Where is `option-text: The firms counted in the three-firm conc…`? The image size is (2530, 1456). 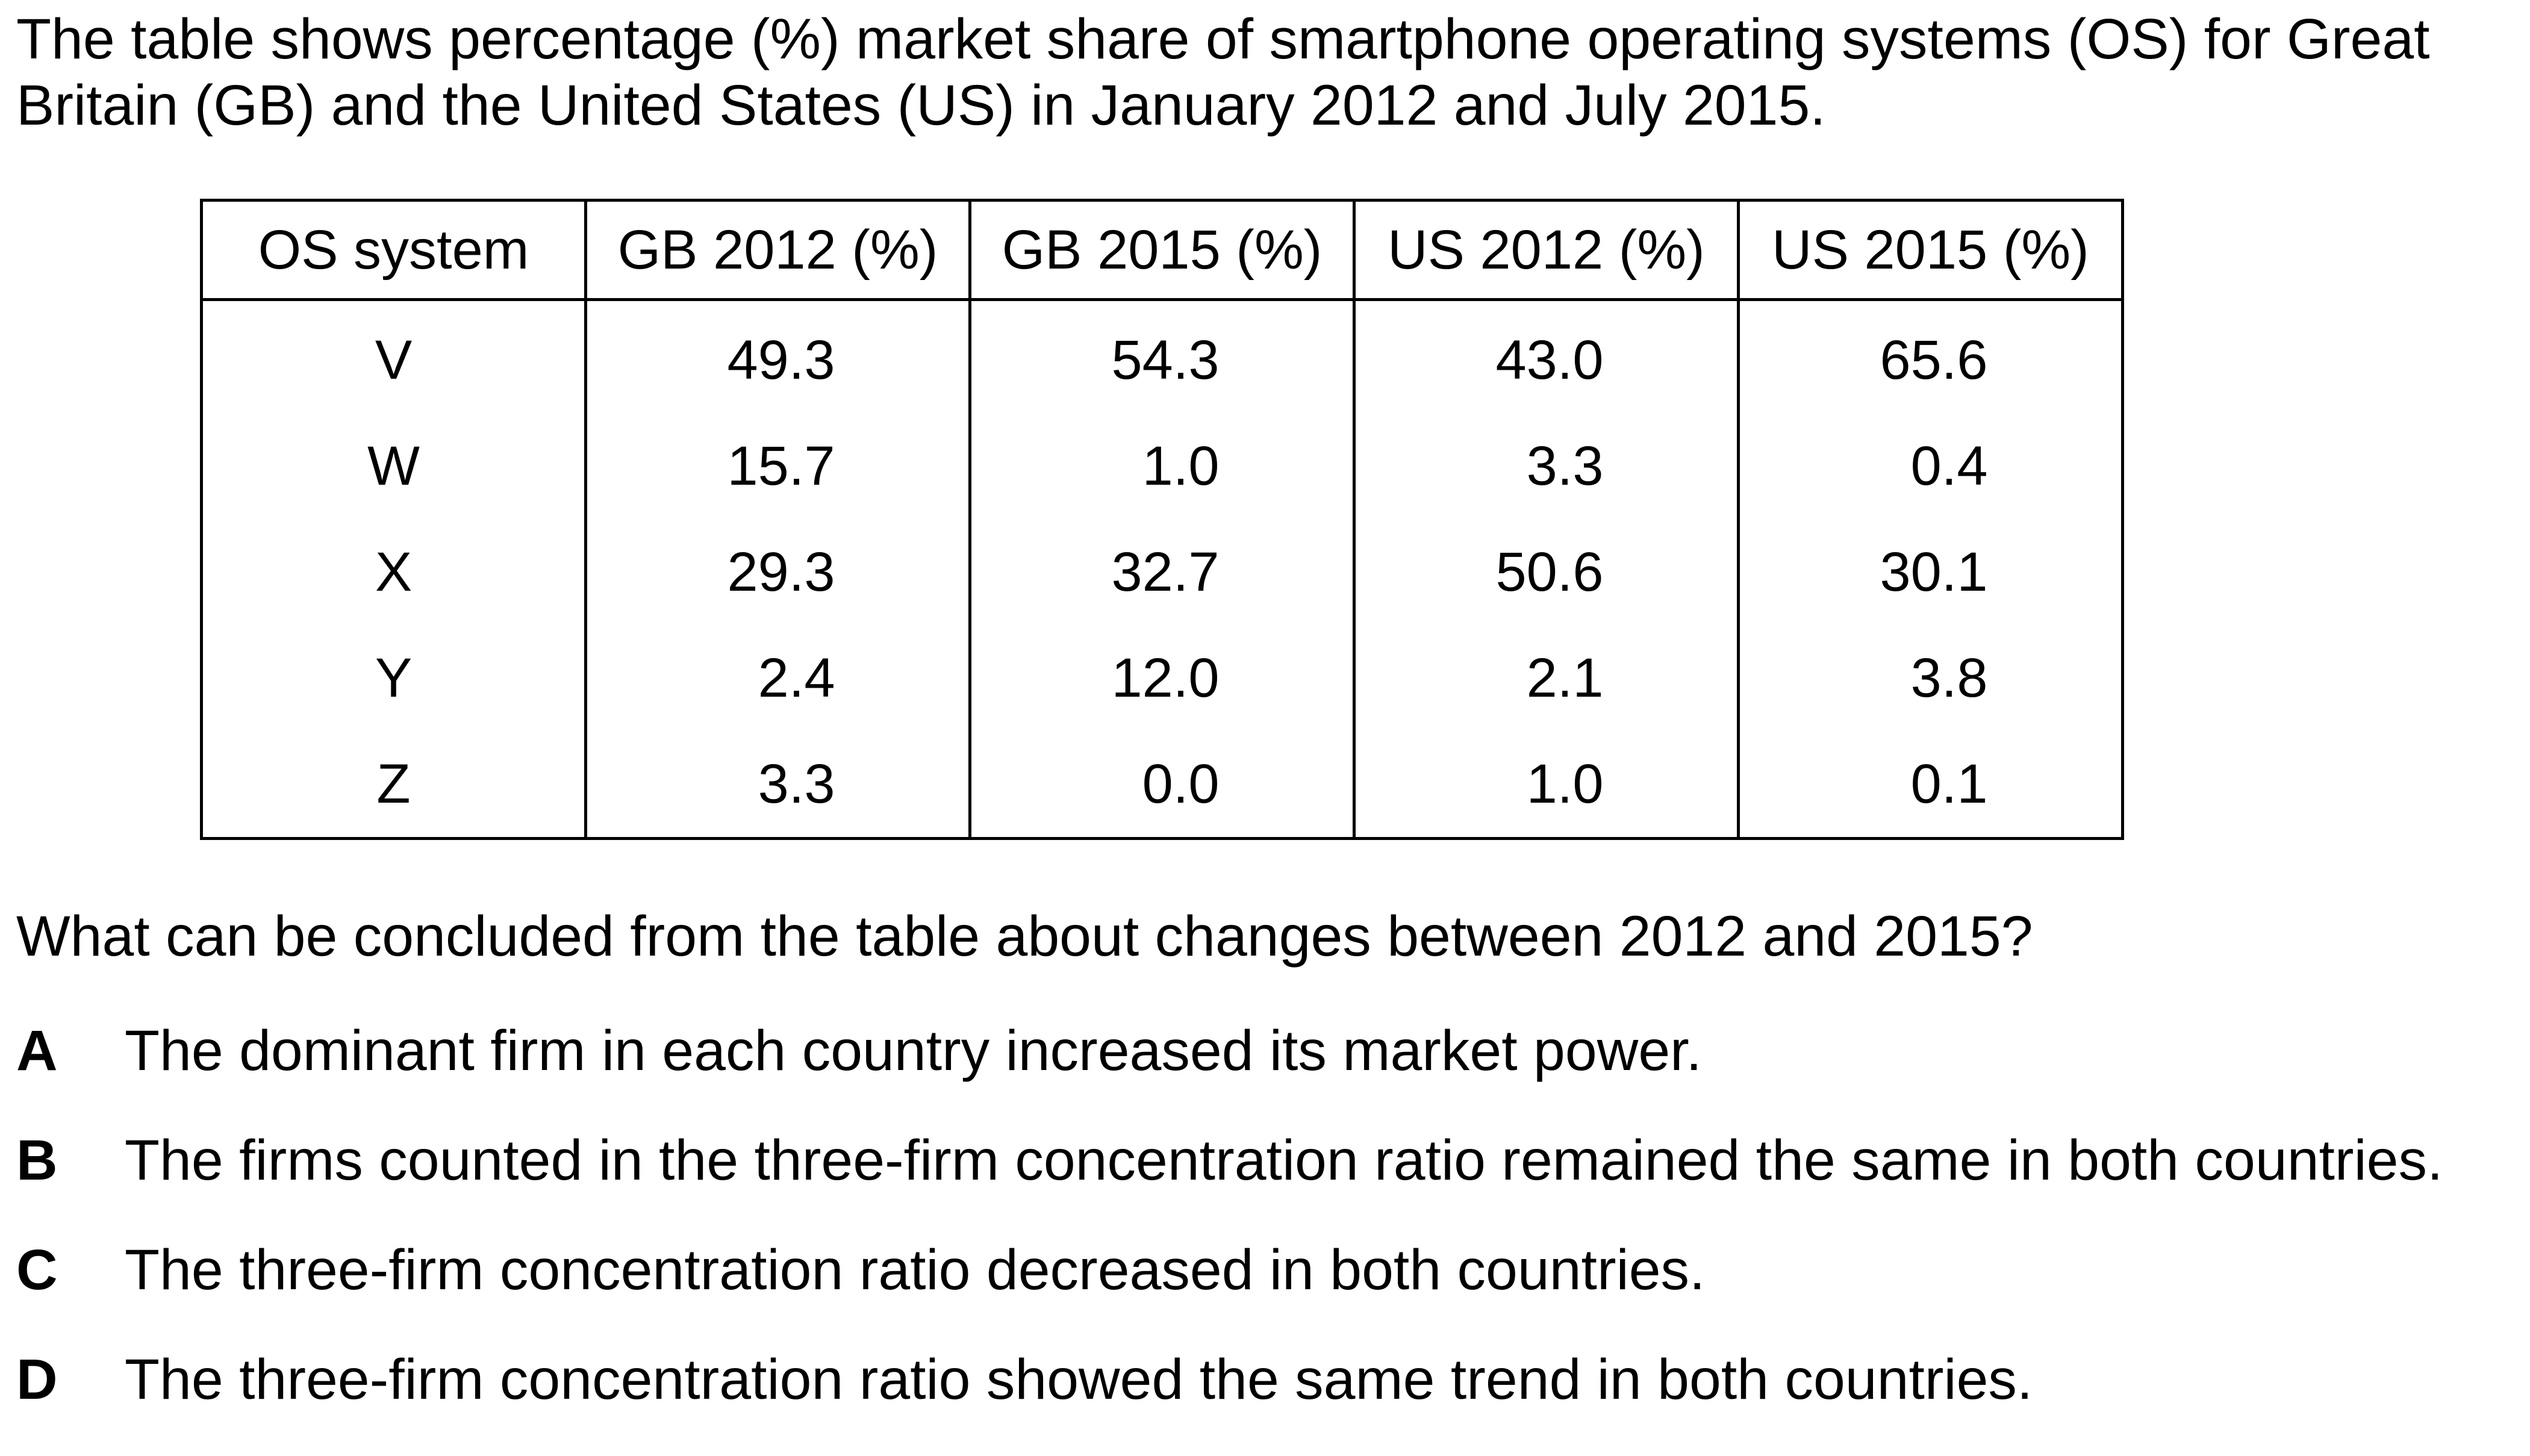 option-text: The firms counted in the three-firm conc… is located at coordinates (1284, 1160).